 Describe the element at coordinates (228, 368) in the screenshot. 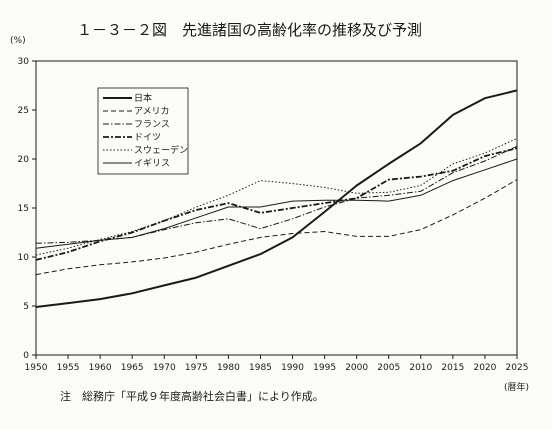

I see `x-tick-label: 1980` at that location.